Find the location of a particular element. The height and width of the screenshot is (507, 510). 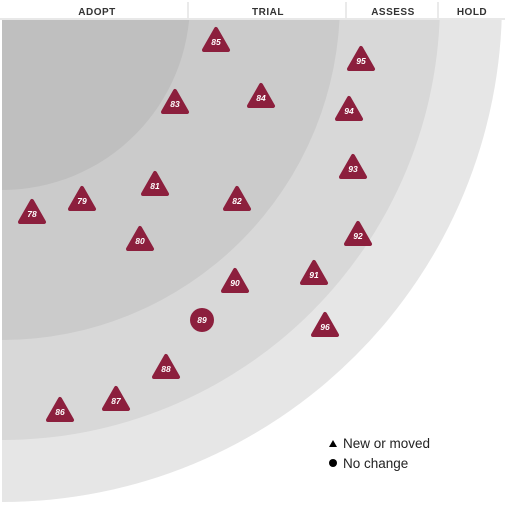

legend-new-or-moved: New or moved is located at coordinates (386, 443).